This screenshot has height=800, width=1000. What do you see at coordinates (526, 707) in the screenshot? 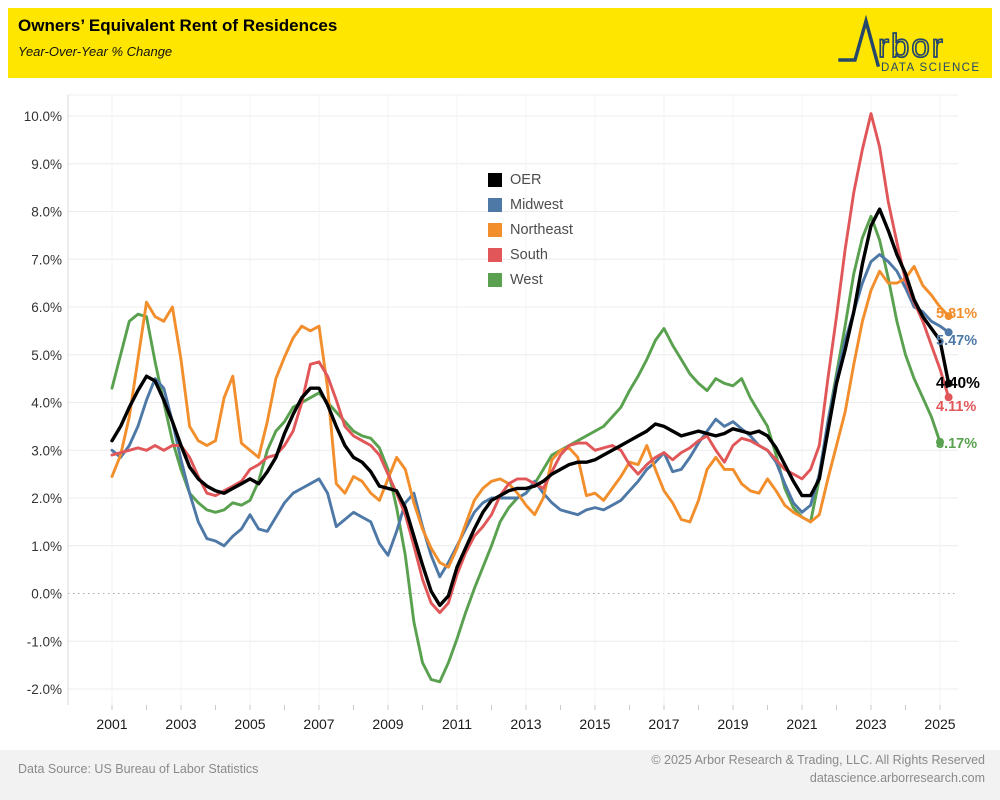
I see `x-ticks` at bounding box center [526, 707].